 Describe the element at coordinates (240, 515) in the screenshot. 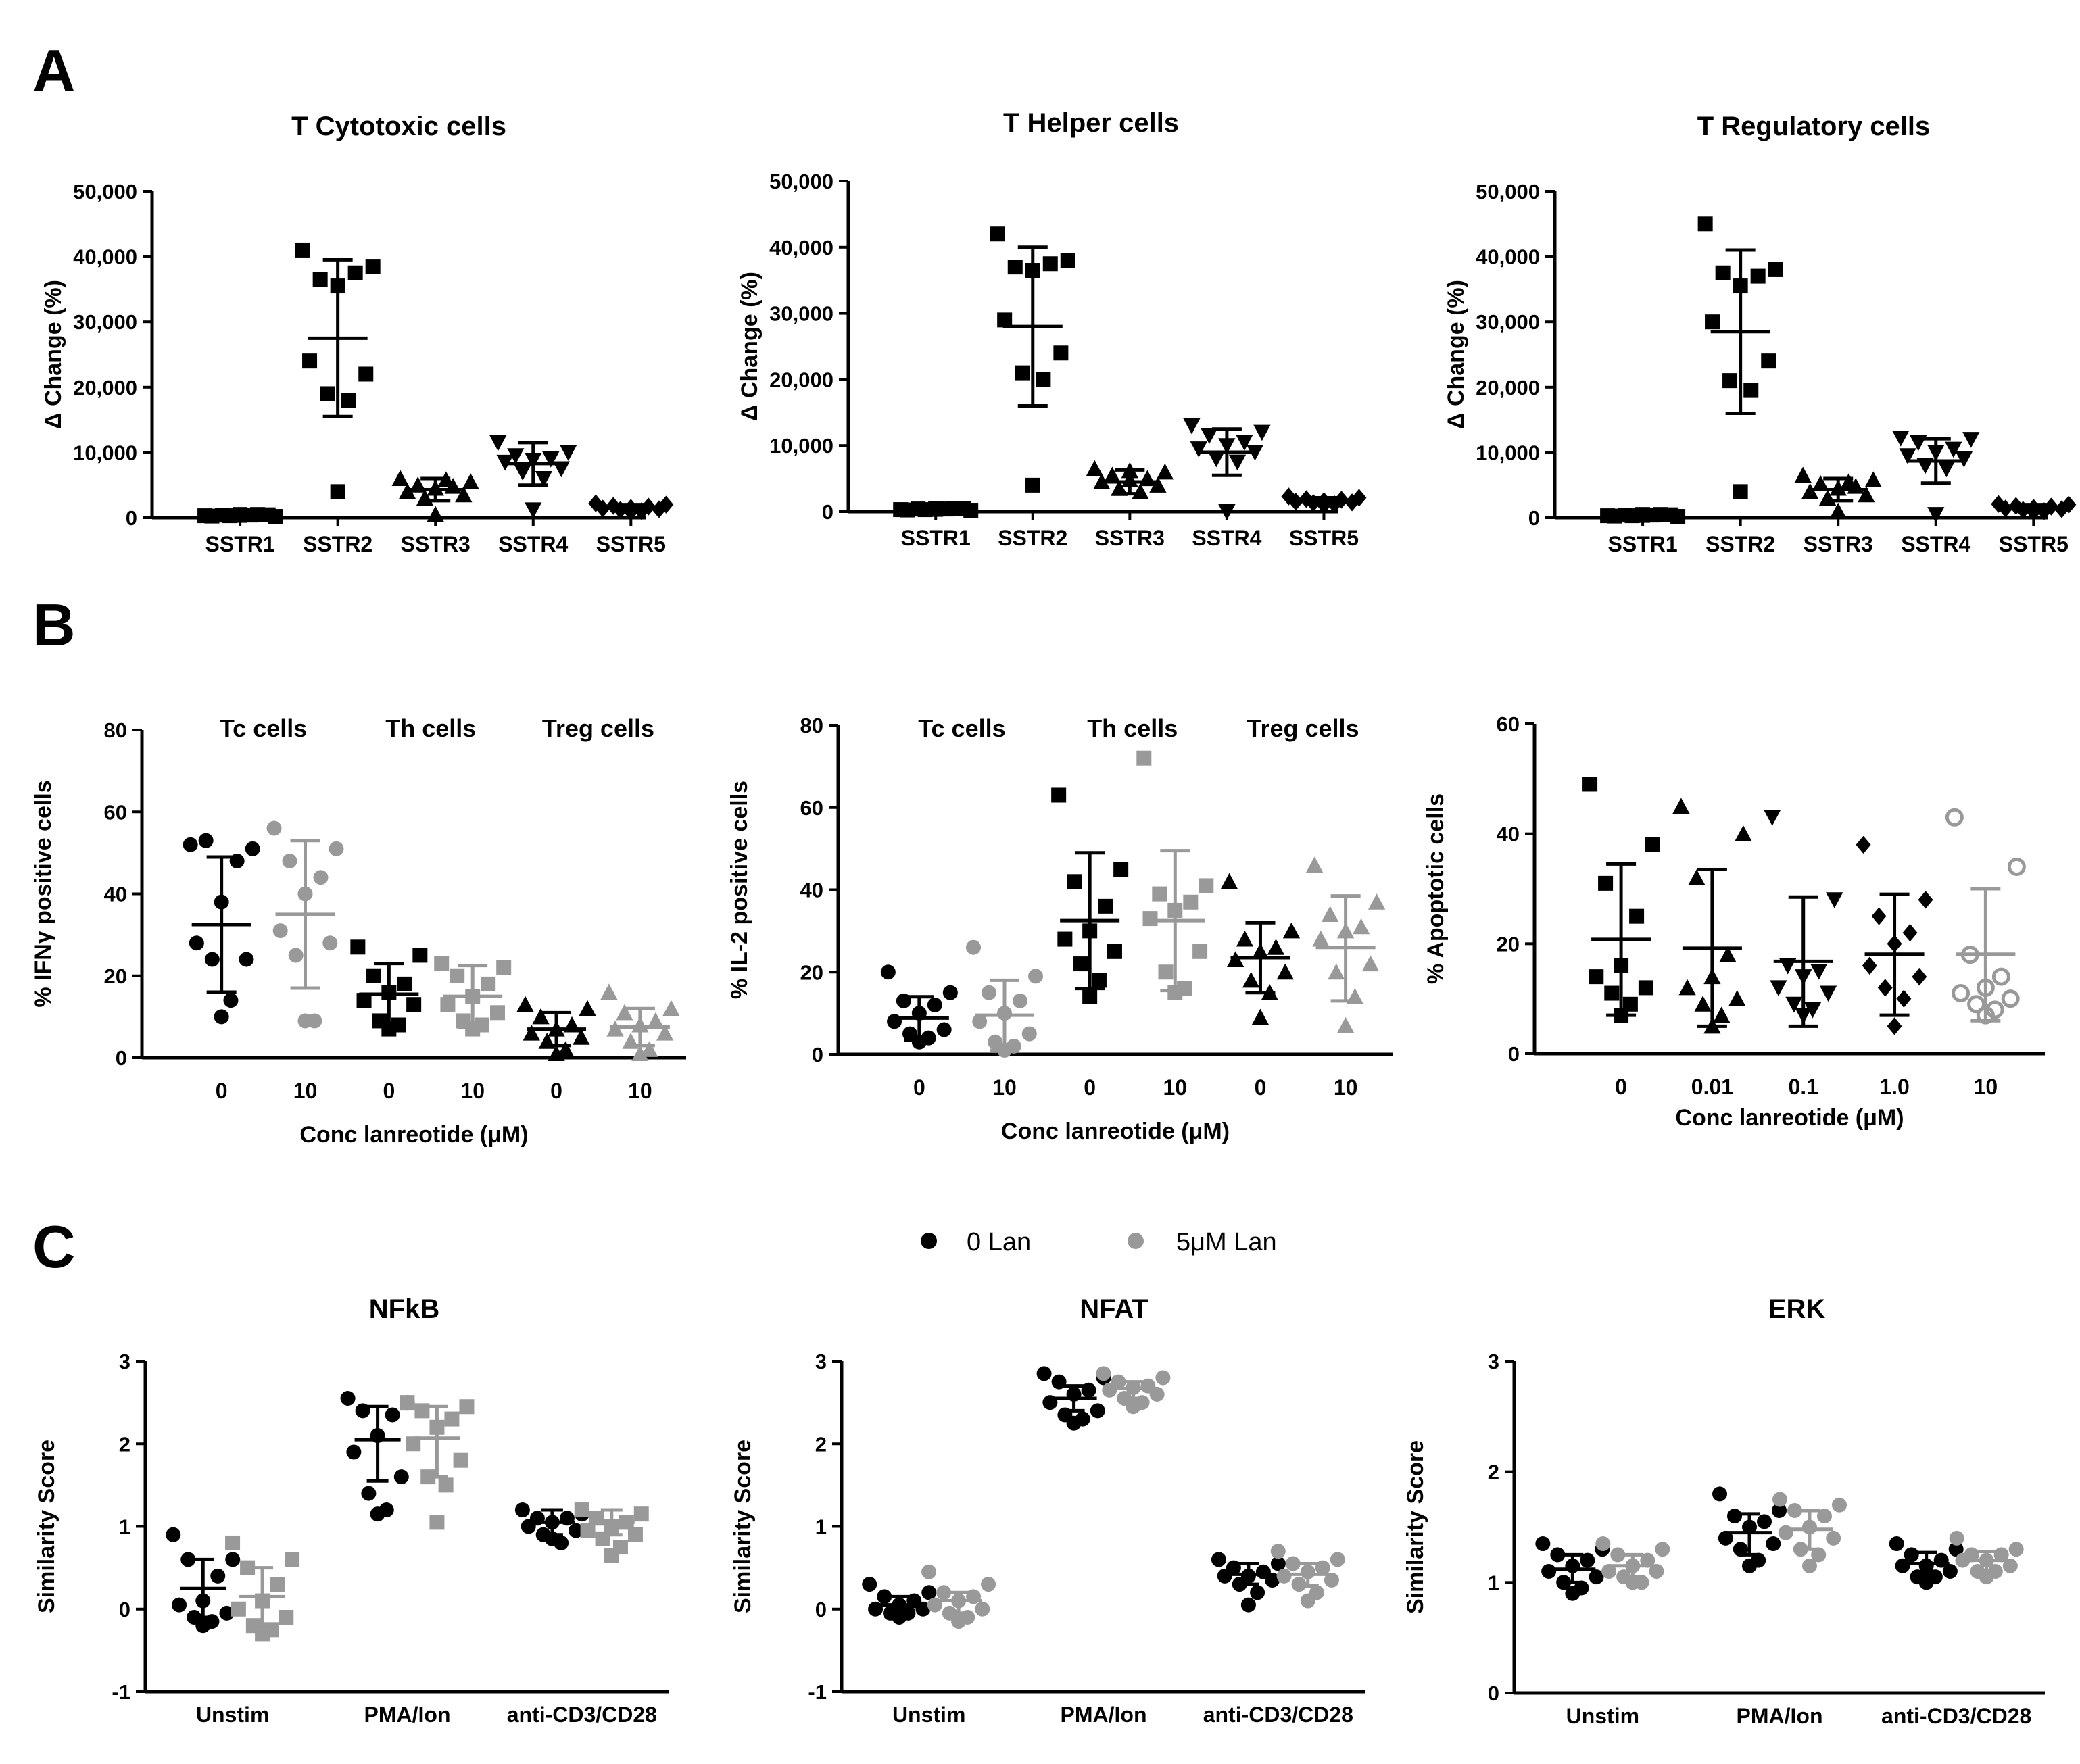

I see `series-sstr1` at that location.